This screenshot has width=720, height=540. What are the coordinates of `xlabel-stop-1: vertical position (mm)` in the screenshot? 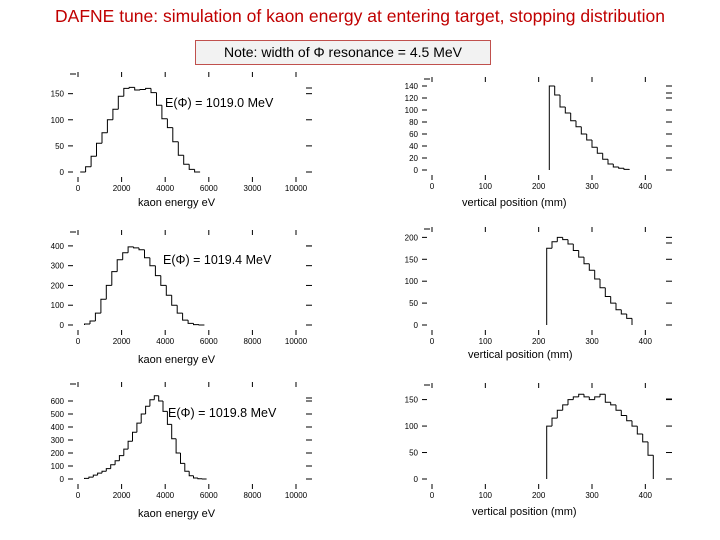 It's located at (514, 203).